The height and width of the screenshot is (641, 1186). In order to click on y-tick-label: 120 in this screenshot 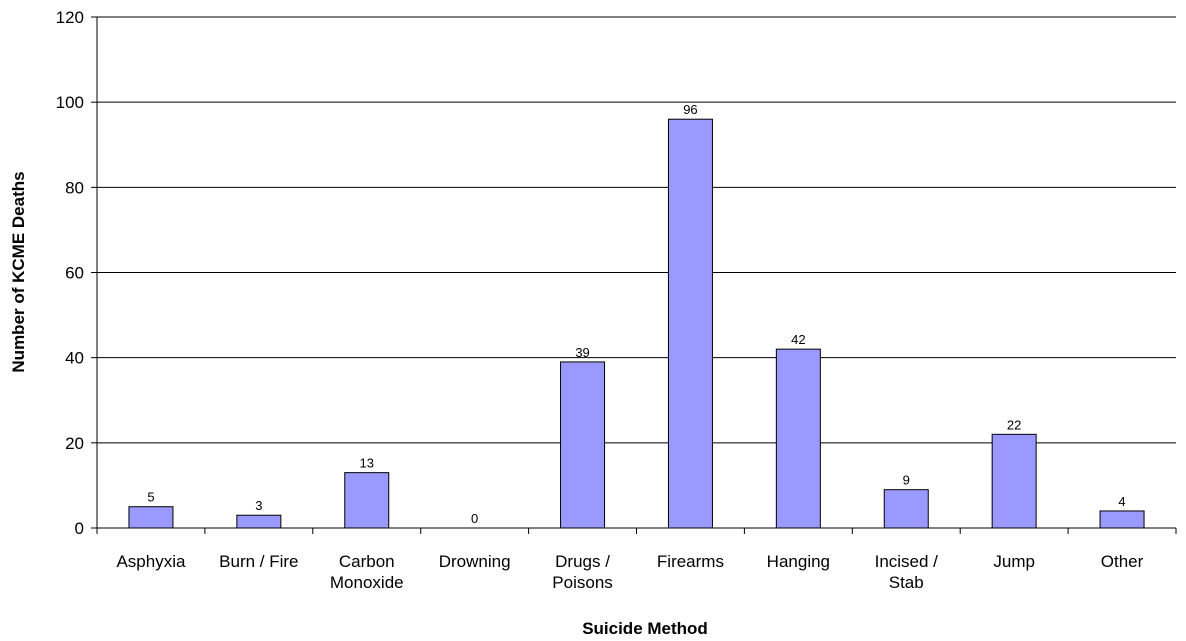, I will do `click(70, 17)`.